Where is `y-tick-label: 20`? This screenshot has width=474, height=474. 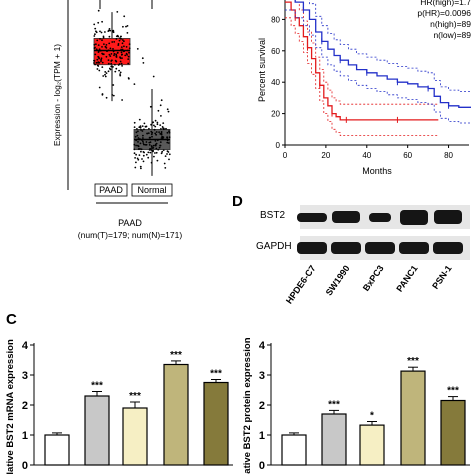 y-tick-label: 20 is located at coordinates (275, 114).